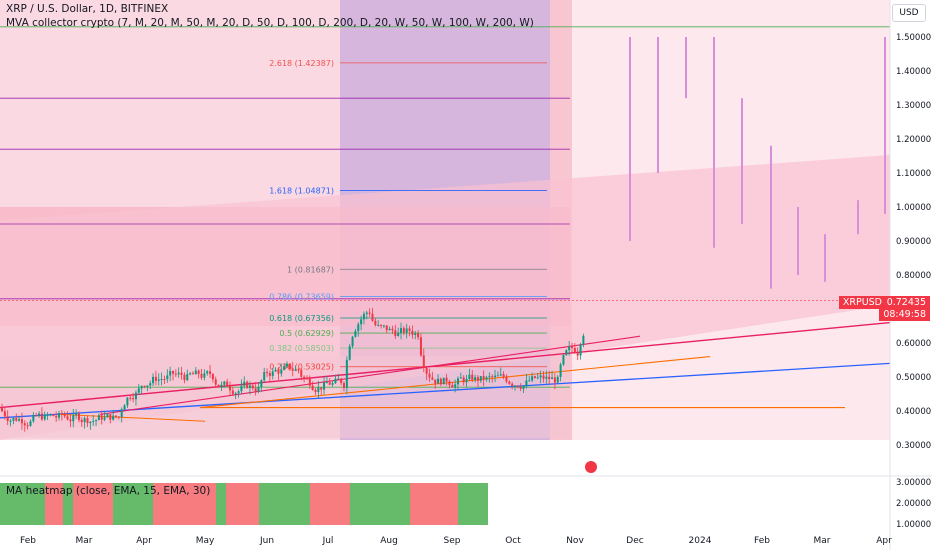 The width and height of the screenshot is (932, 555). Describe the element at coordinates (301, 348) in the screenshot. I see `fib-label-6: 0.382 (0.58503)` at that location.